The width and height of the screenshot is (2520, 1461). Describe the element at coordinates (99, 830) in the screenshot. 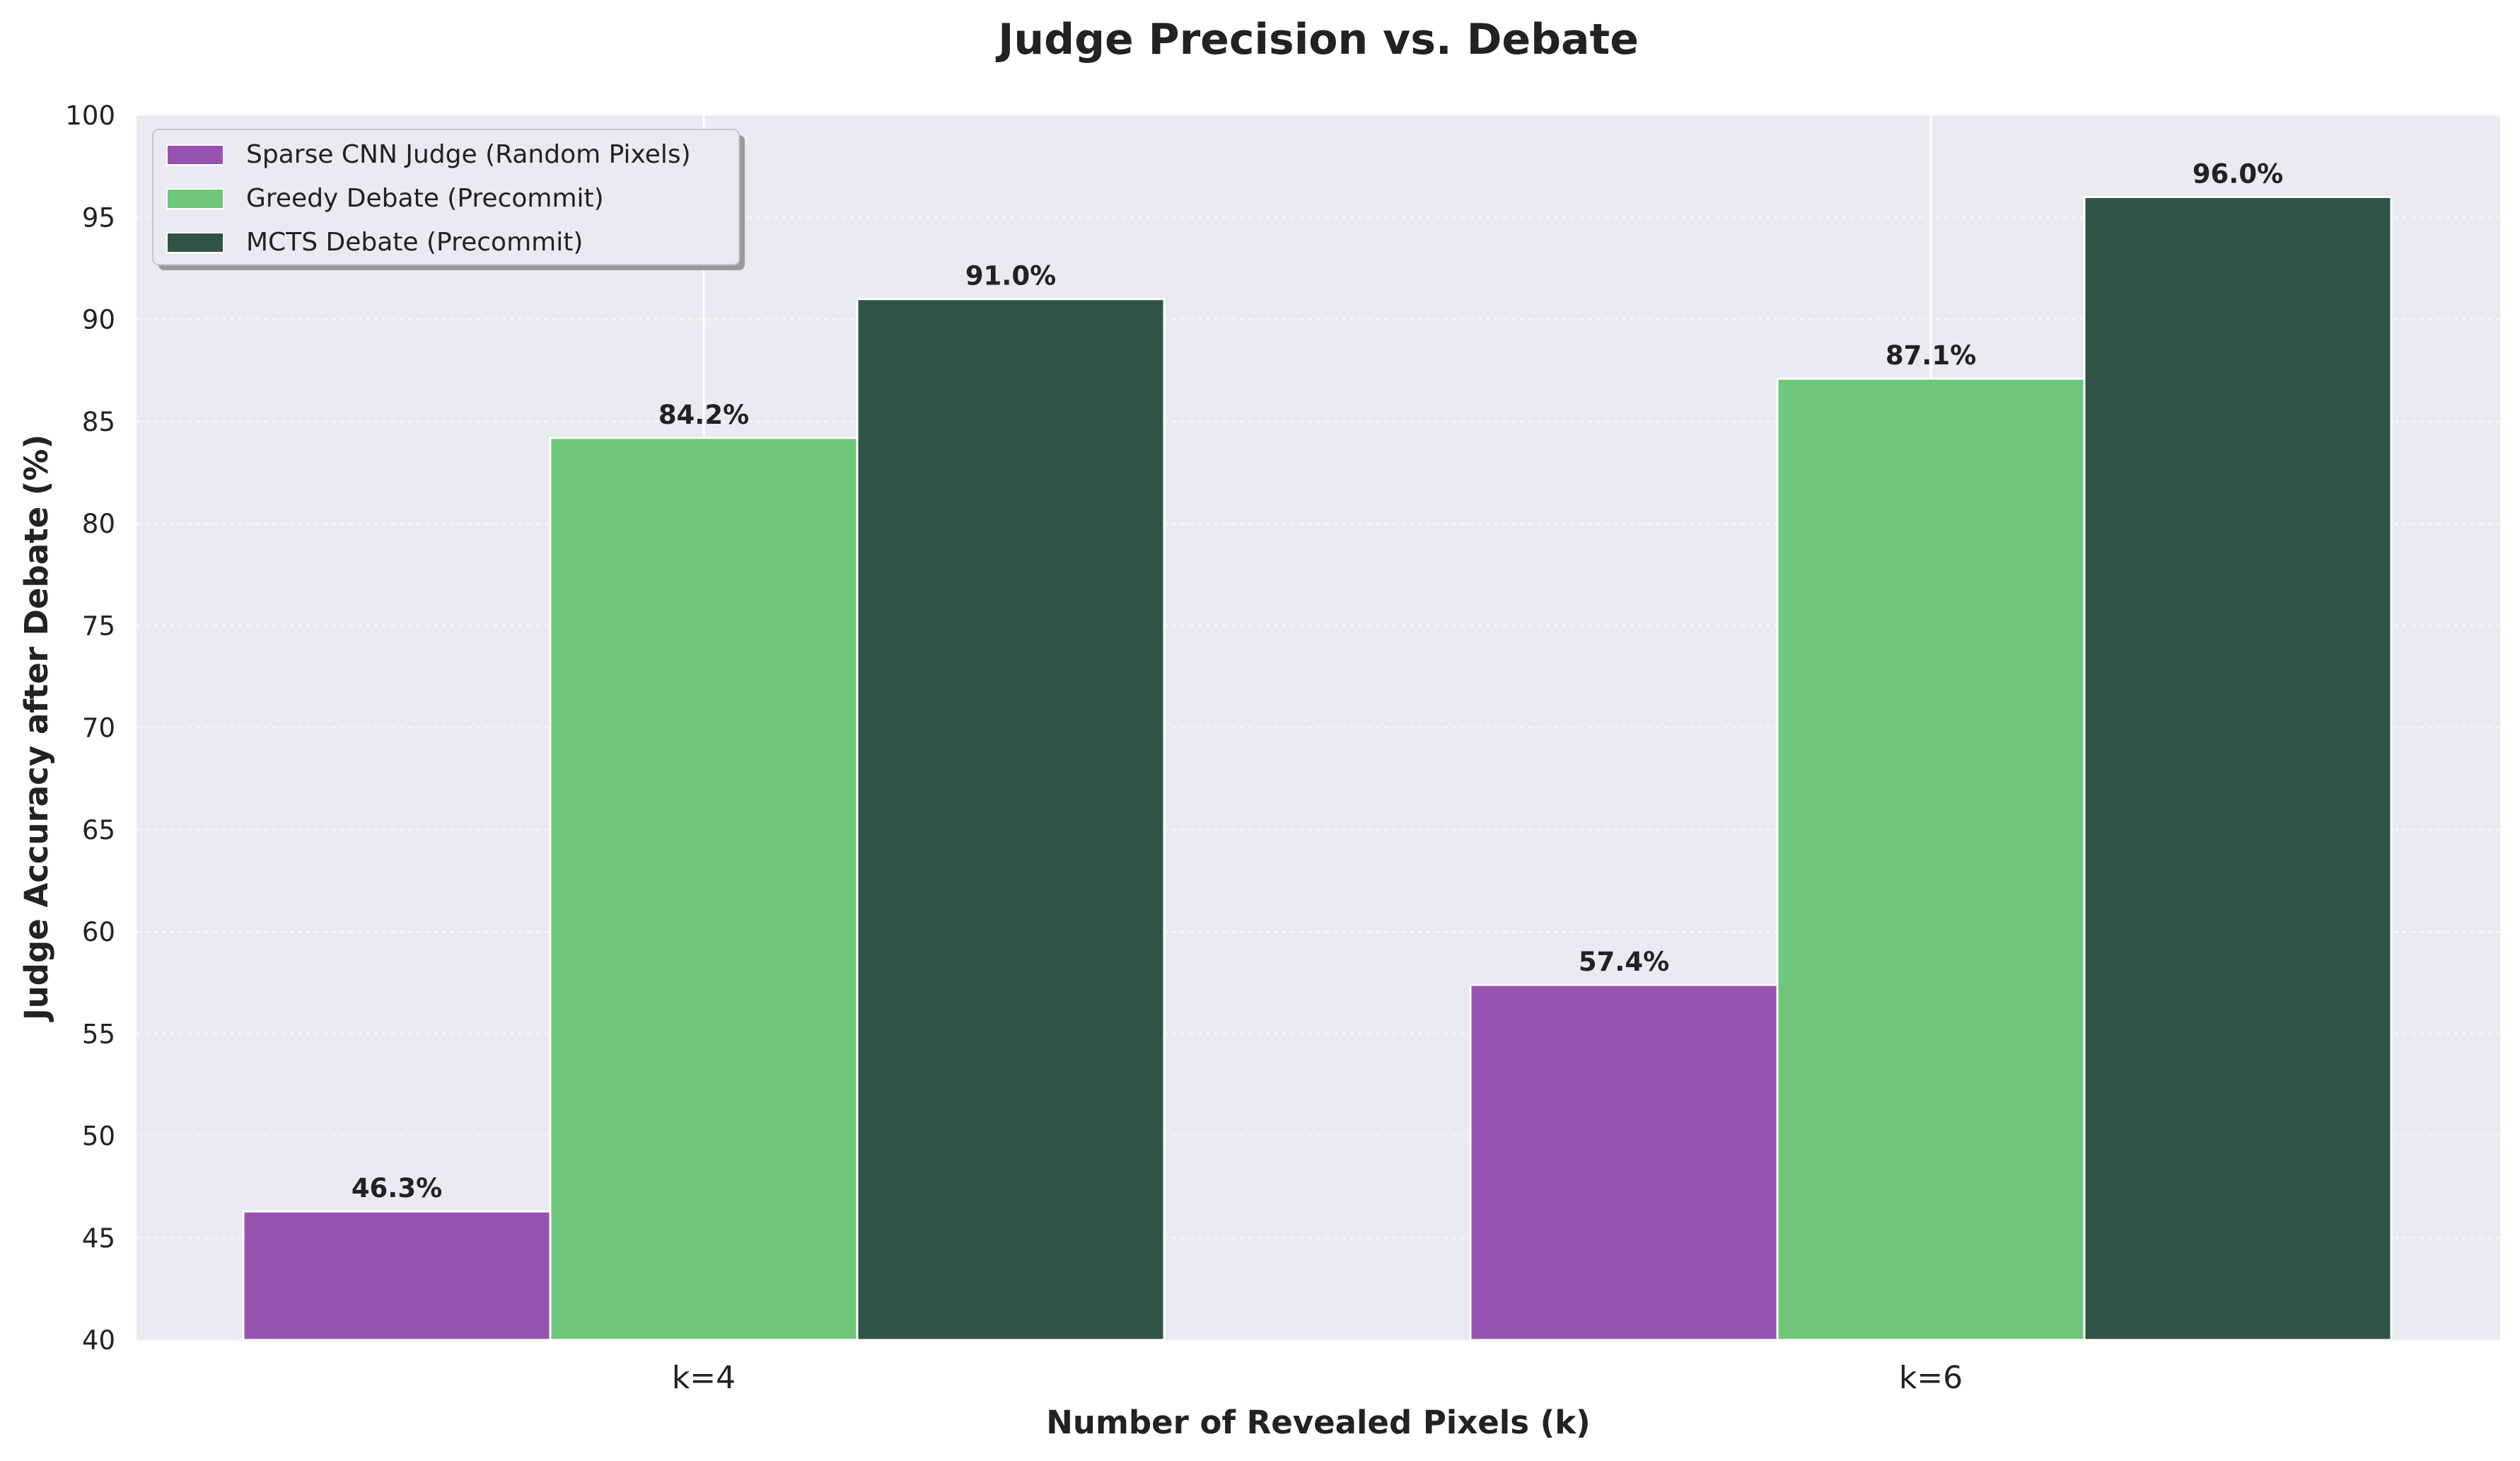

I see `y-tick-label: 65` at that location.